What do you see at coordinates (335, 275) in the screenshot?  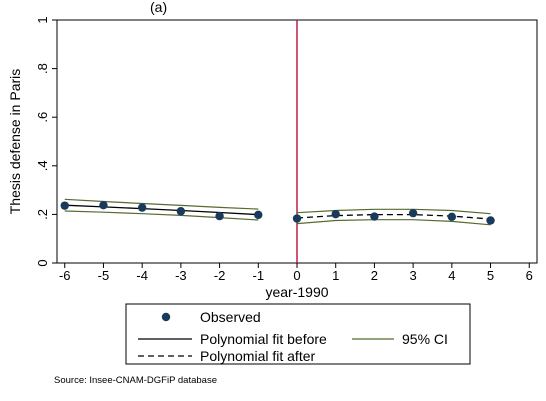 I see `x-tick-label: 1` at bounding box center [335, 275].